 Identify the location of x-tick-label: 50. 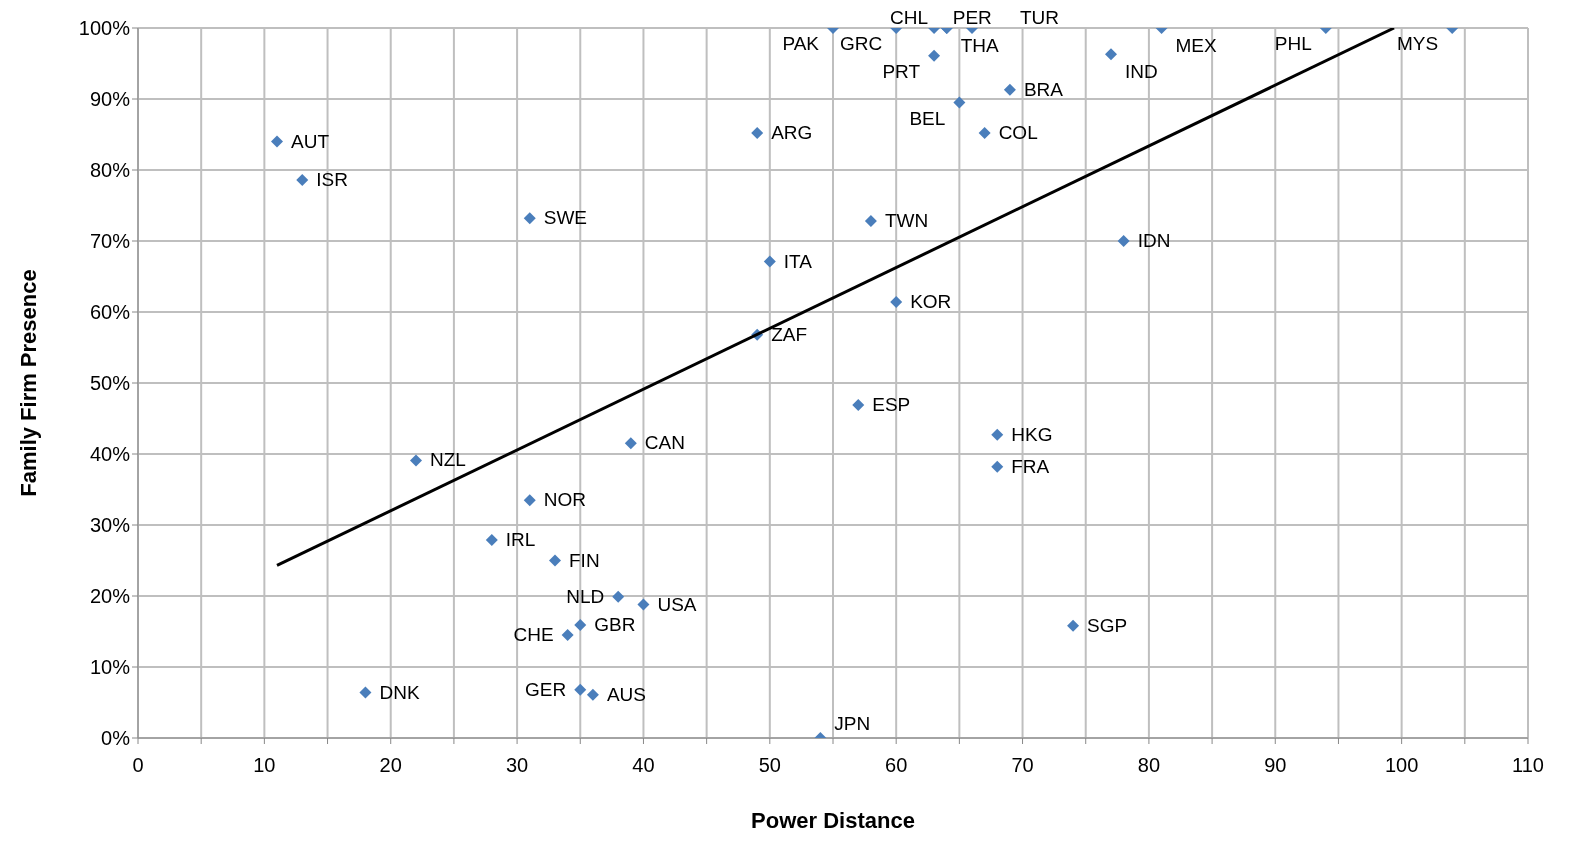
(769, 765).